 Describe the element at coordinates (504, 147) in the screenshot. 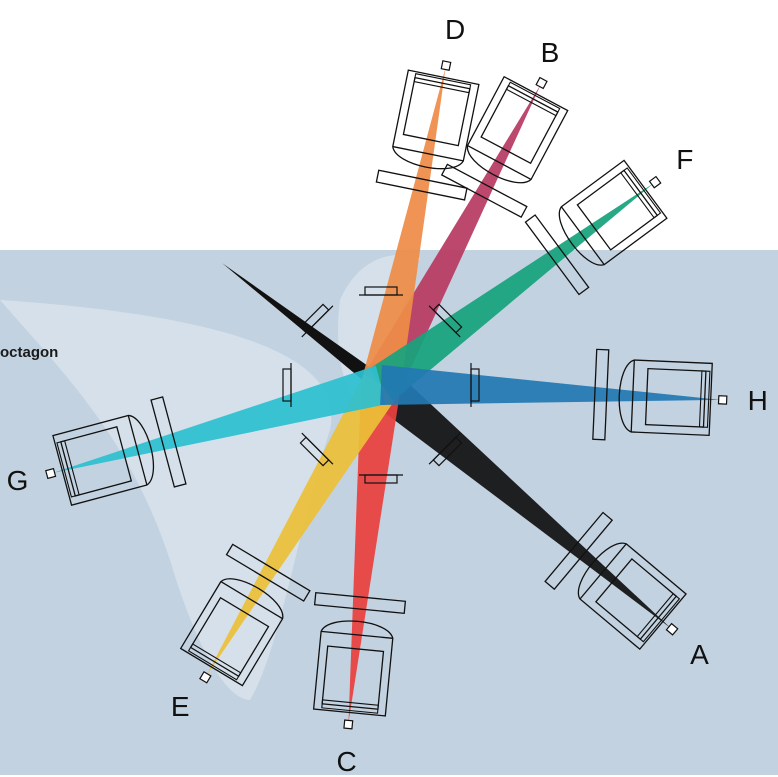

I see `detector-unit-b` at that location.